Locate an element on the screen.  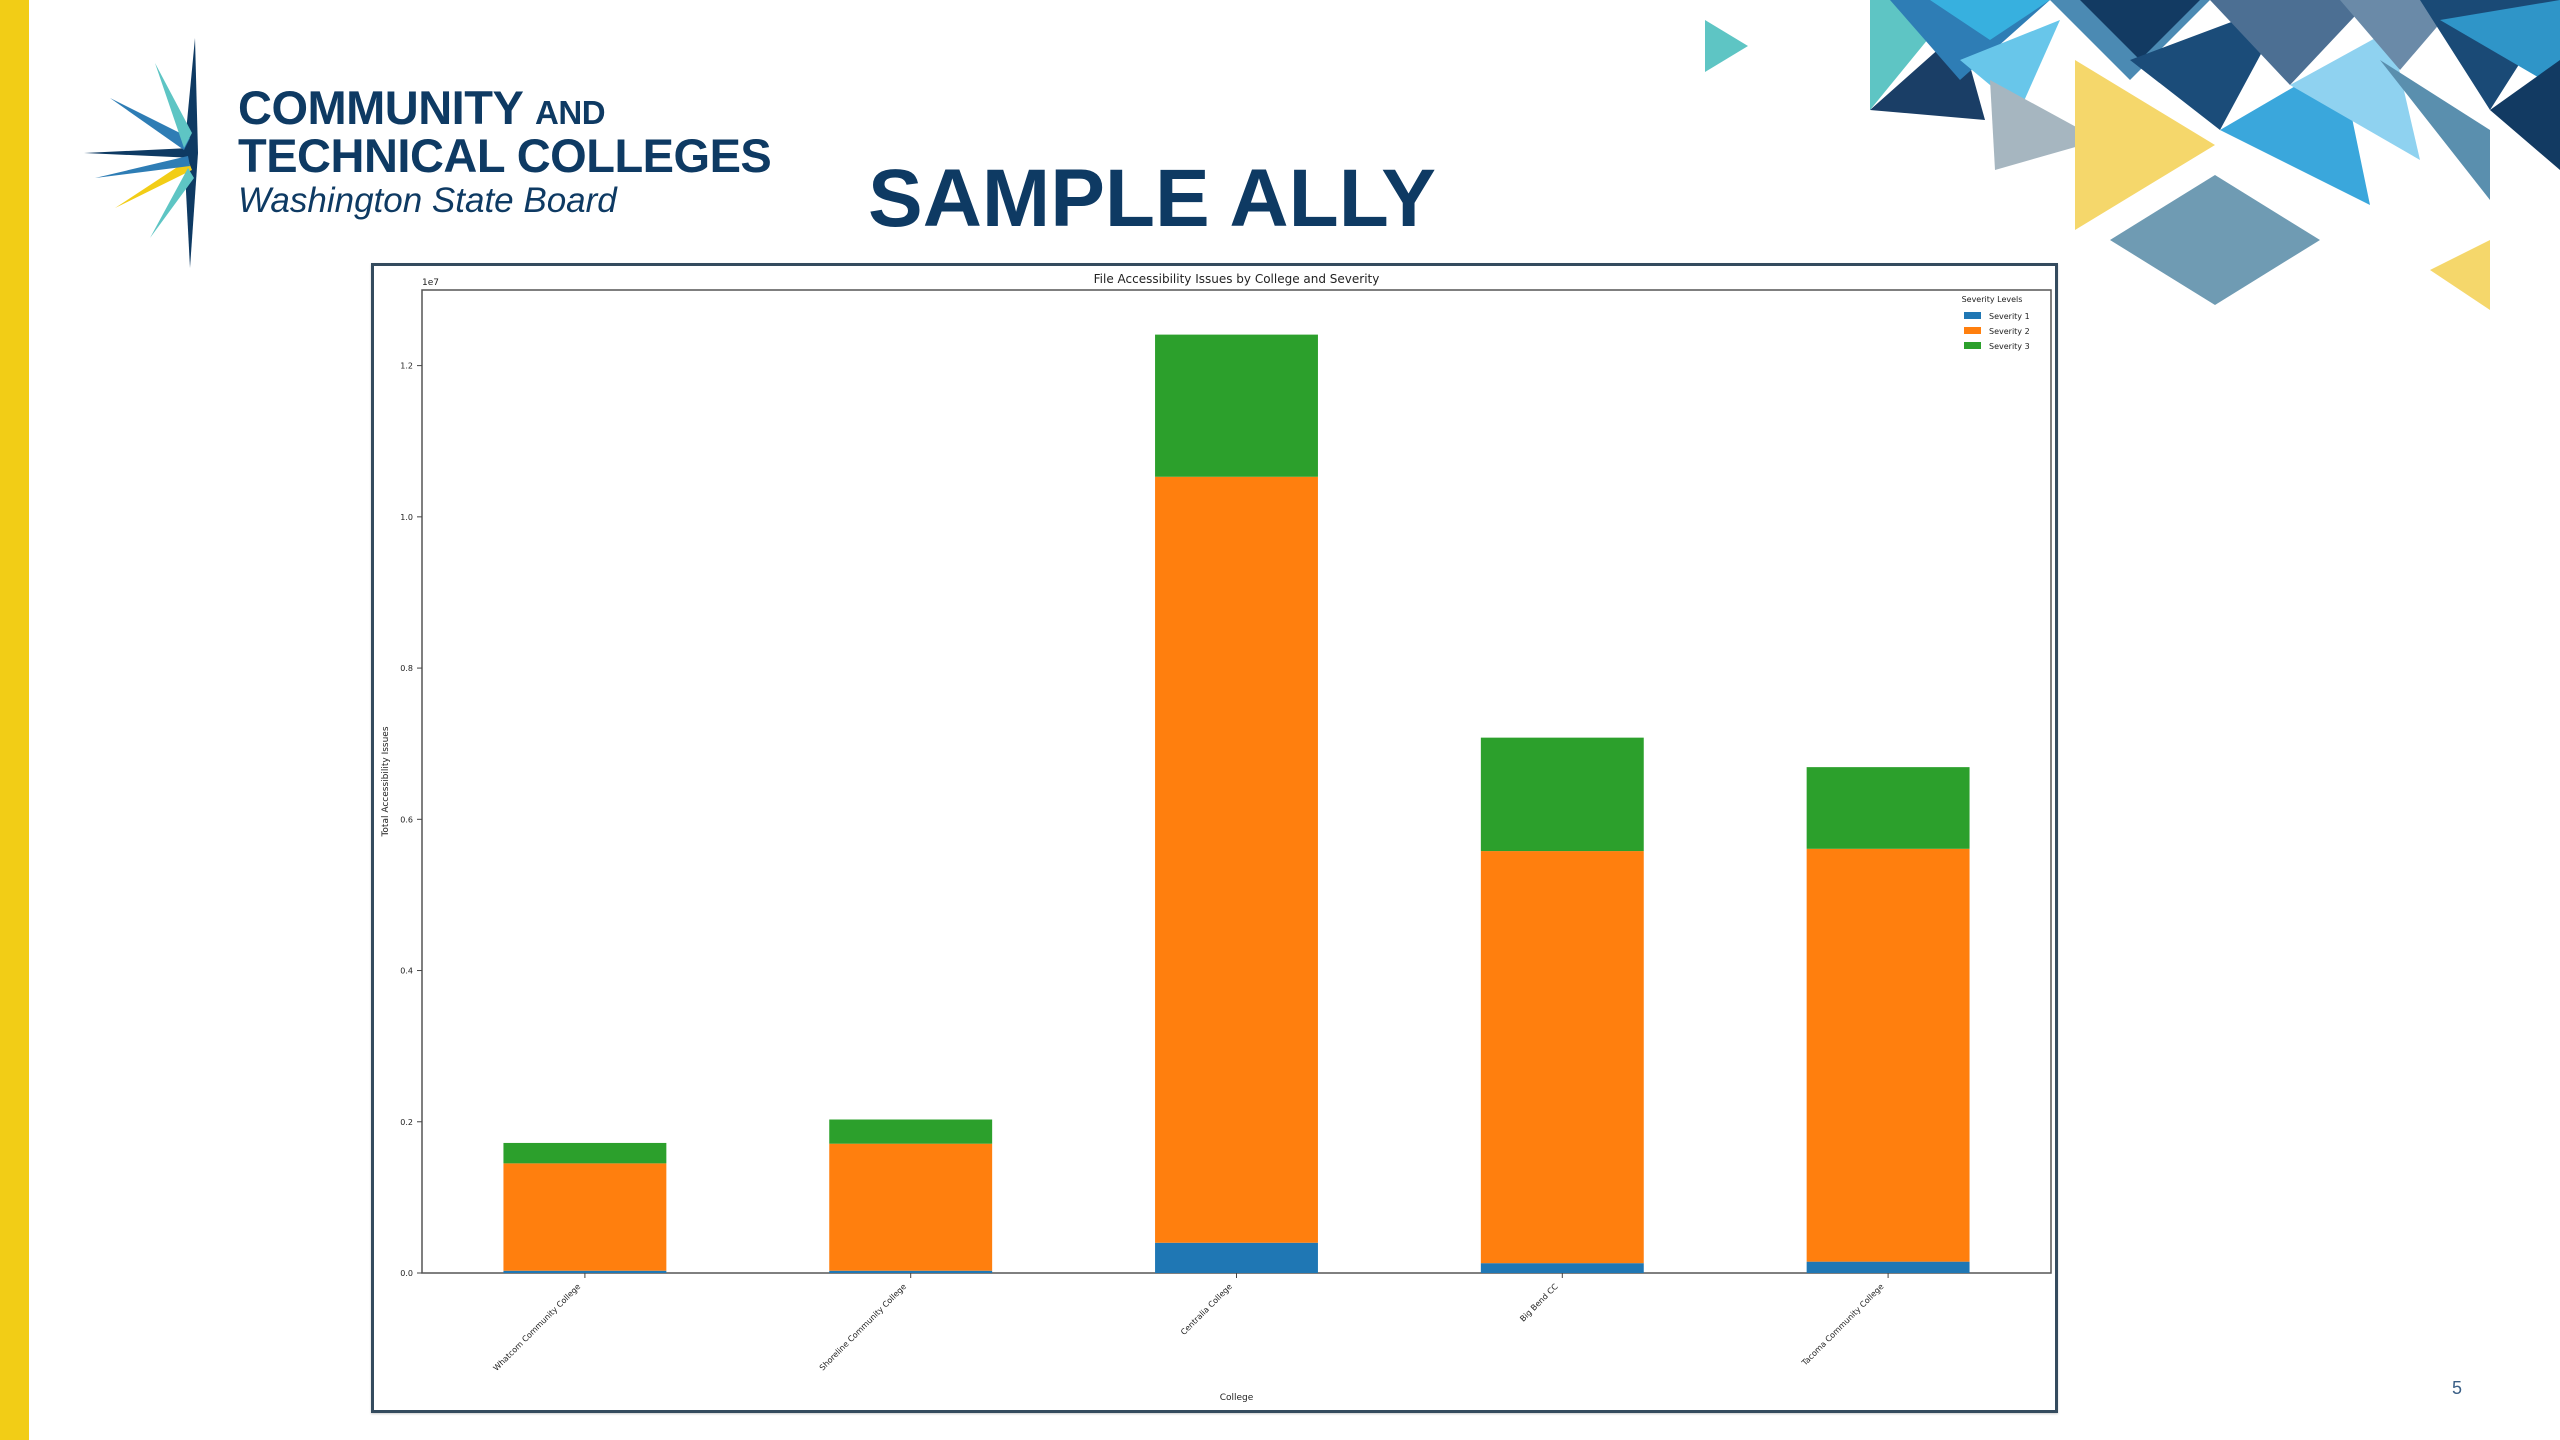
y-tick-label: 1.0 is located at coordinates (406, 517).